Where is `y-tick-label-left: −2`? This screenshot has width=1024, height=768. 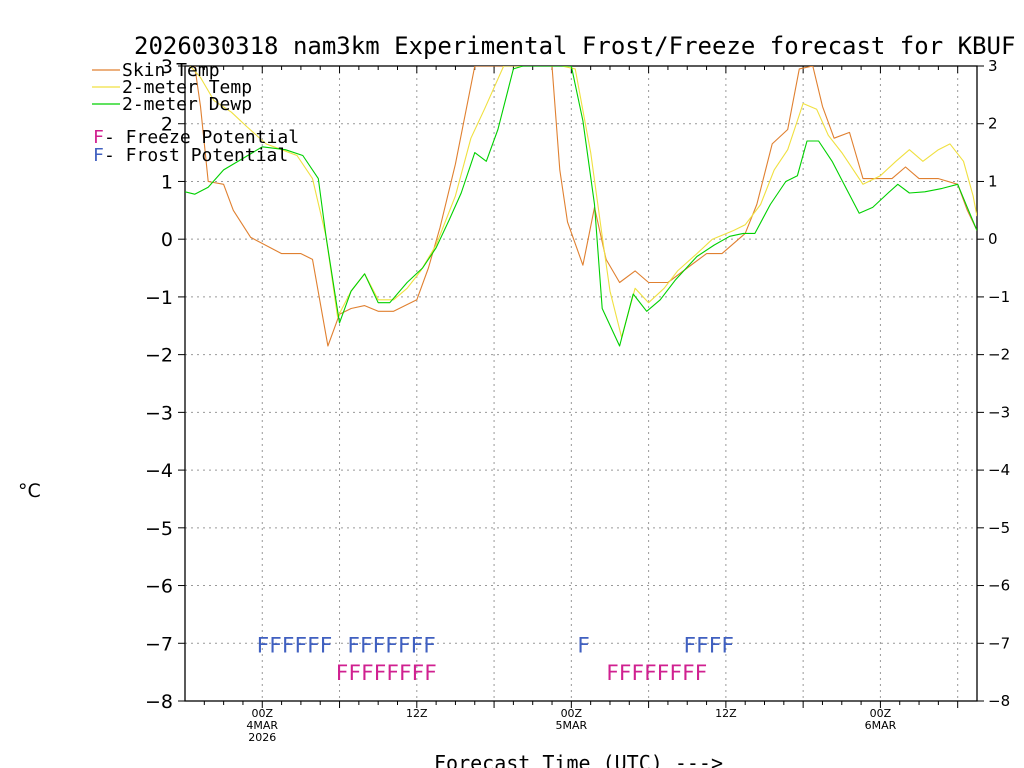
y-tick-label-left: −2 is located at coordinates (159, 356).